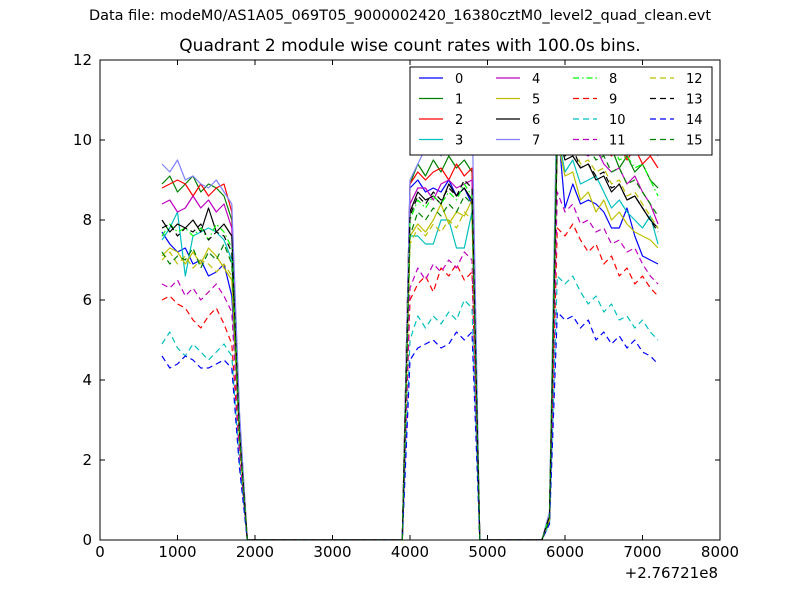 This screenshot has width=800, height=600. What do you see at coordinates (671, 573) in the screenshot?
I see `x-axis-offset-label: +2.76721e8` at bounding box center [671, 573].